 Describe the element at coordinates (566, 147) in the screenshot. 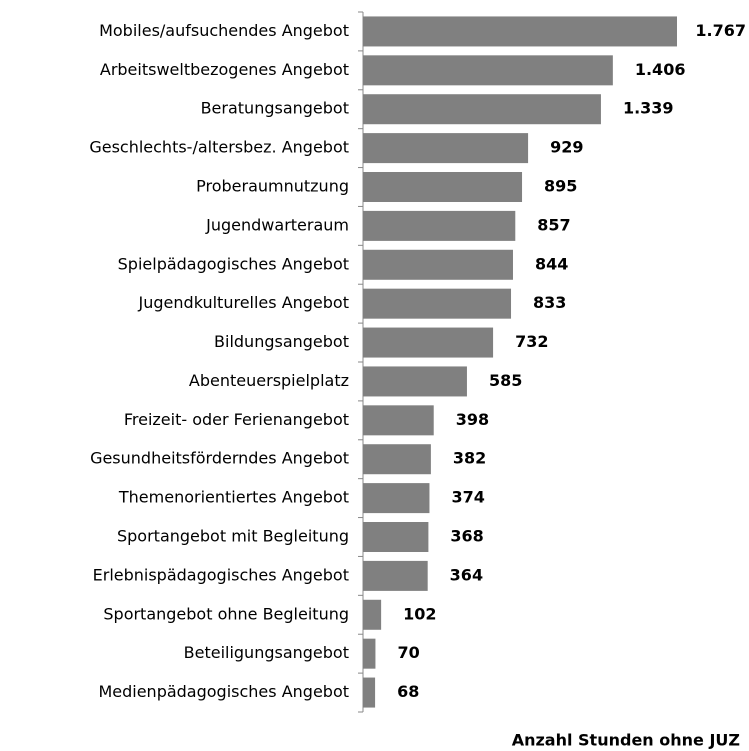

I see `value-label: 929` at that location.